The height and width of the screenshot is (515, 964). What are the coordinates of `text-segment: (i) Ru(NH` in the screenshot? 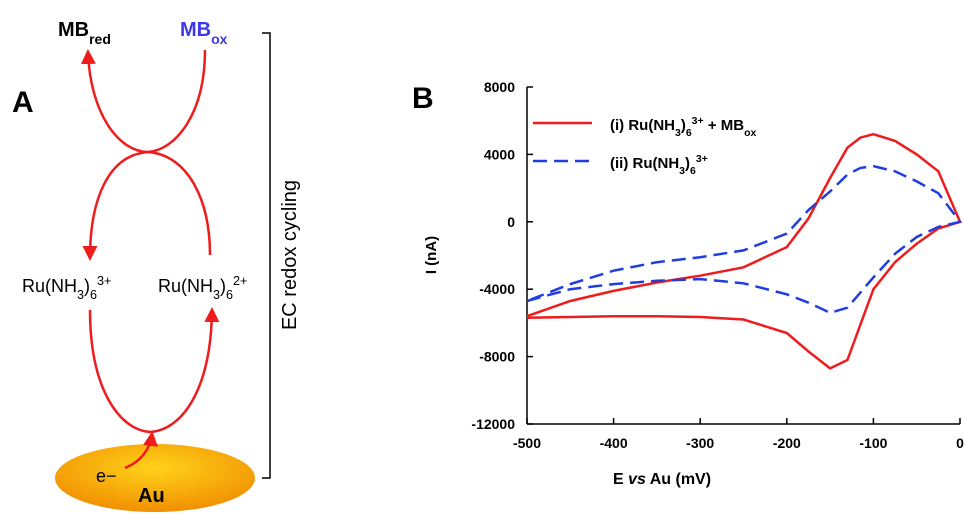 It's located at (642, 125).